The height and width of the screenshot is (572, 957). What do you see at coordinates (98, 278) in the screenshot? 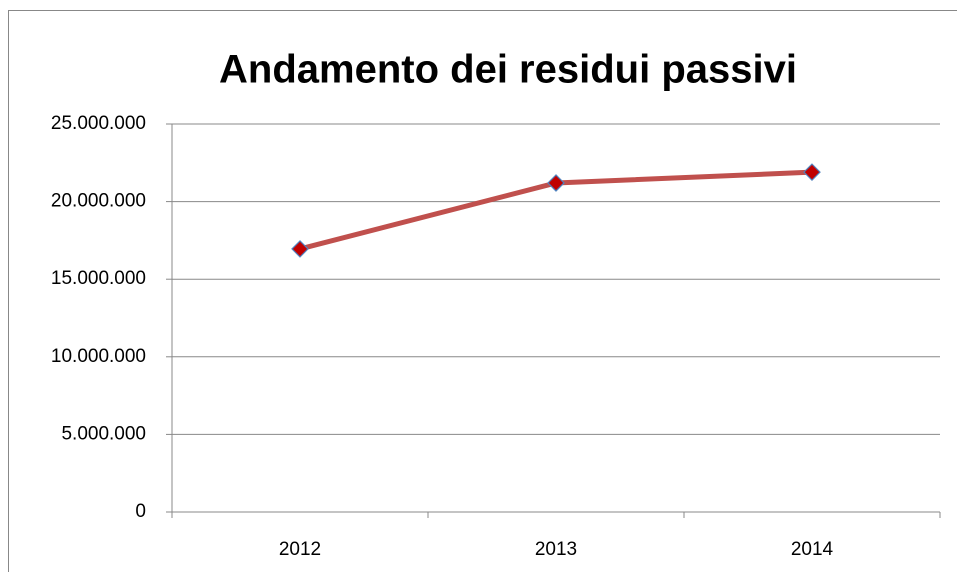
I see `y-tick-label: 15.000.000` at bounding box center [98, 278].